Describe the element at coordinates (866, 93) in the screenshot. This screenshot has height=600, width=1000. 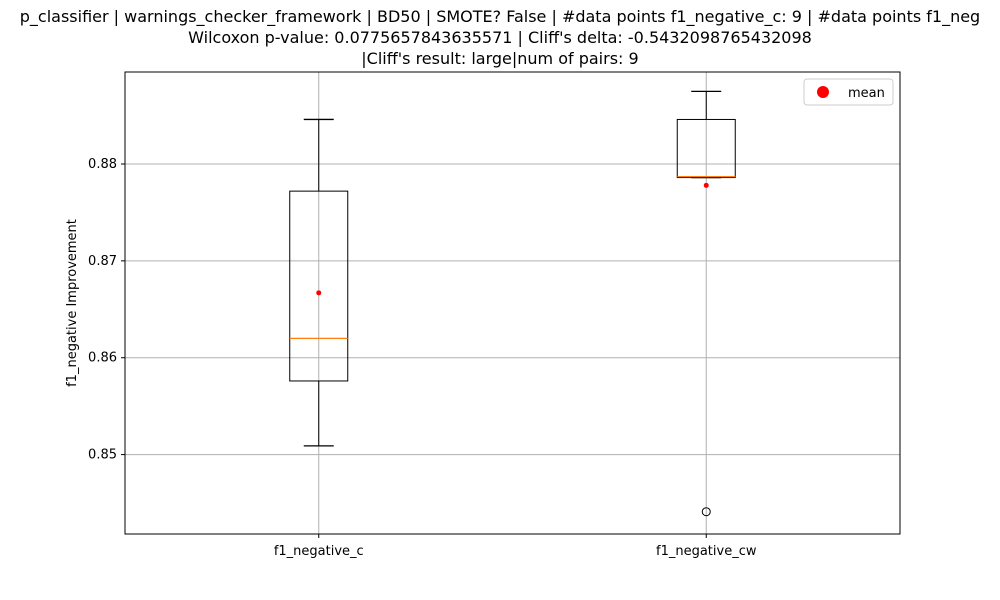
I see `legend-label-mean: mean` at that location.